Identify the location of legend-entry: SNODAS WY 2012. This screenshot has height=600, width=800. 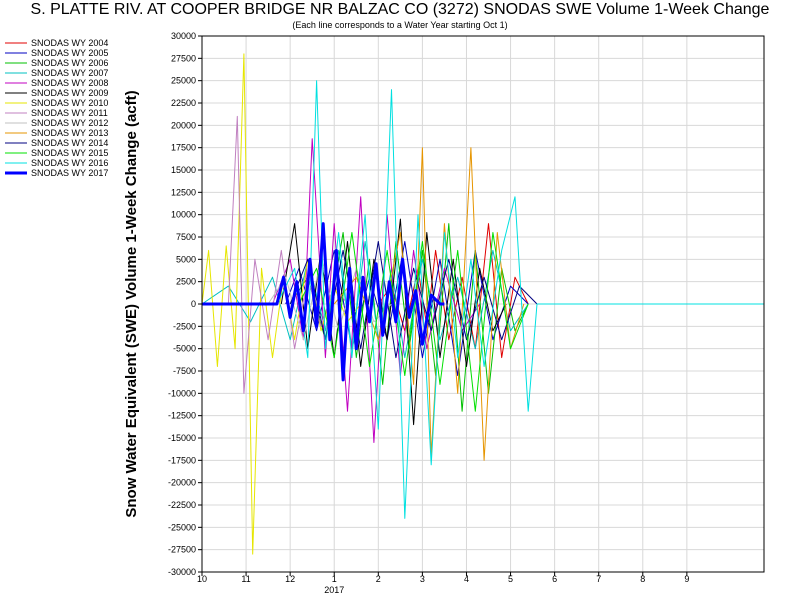
(69, 123).